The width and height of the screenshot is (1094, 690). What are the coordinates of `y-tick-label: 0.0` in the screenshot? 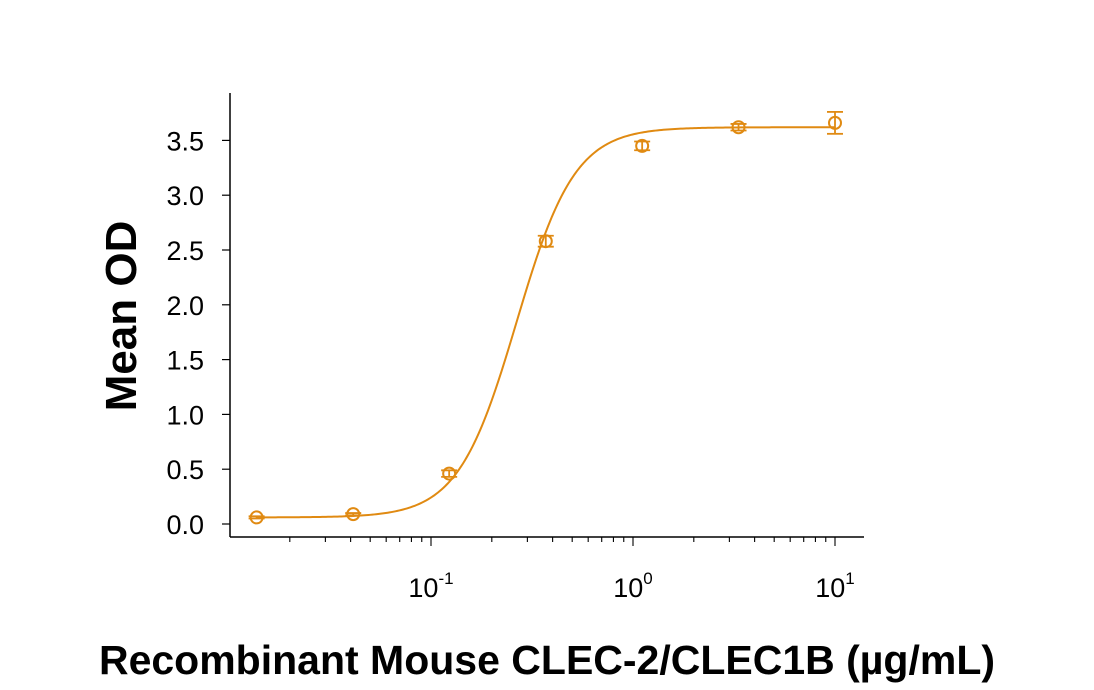 It's located at (185, 525).